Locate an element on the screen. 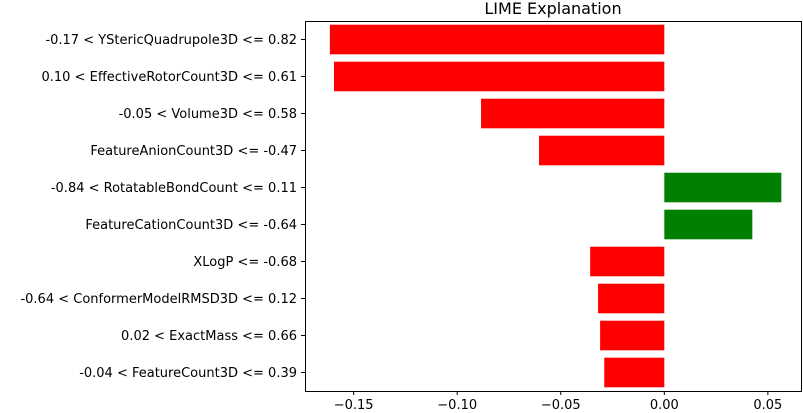 The image size is (803, 413). y-tick-label-1: 0.10 < EffectiveRotorCount3D <= 0.61 is located at coordinates (170, 77).